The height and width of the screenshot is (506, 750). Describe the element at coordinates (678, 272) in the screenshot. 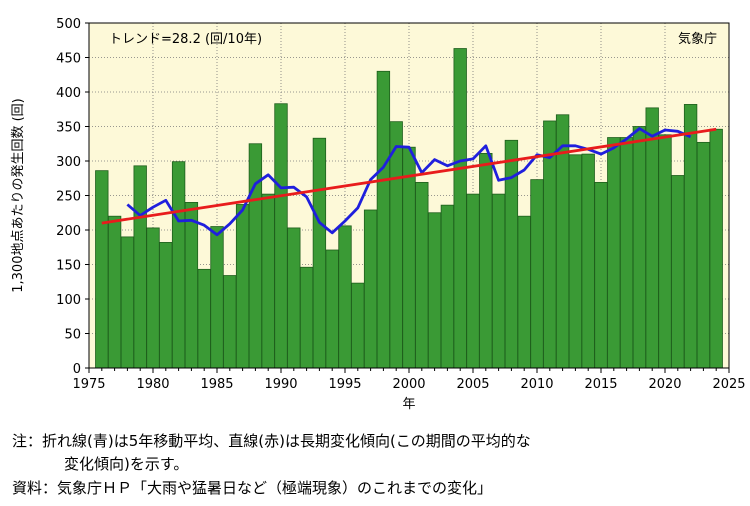

I see `bar-2021` at that location.